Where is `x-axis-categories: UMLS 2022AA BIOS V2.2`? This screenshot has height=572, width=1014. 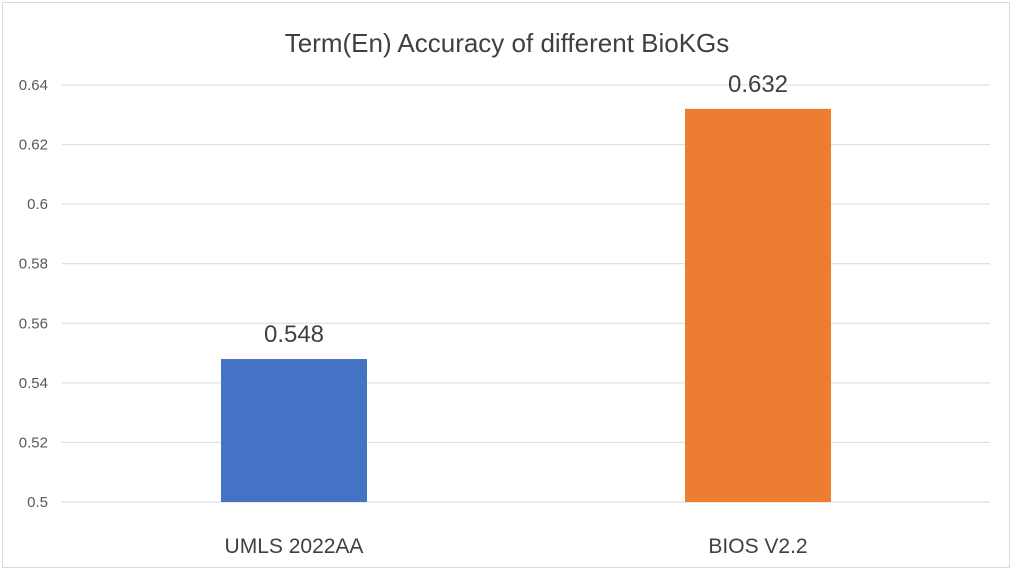 x-axis-categories: UMLS 2022AA BIOS V2.2 is located at coordinates (516, 546).